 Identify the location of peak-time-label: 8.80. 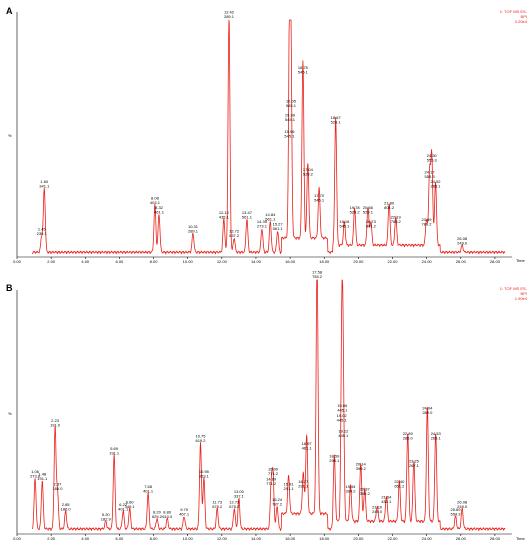
(167, 512).